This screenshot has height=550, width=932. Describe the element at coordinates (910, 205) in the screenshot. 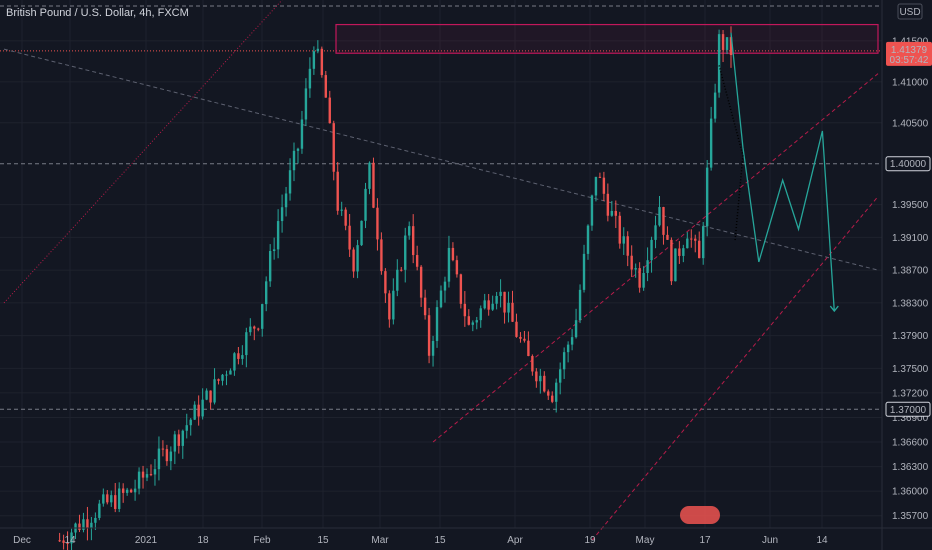

I see `price-tick-label: 1.39500` at that location.